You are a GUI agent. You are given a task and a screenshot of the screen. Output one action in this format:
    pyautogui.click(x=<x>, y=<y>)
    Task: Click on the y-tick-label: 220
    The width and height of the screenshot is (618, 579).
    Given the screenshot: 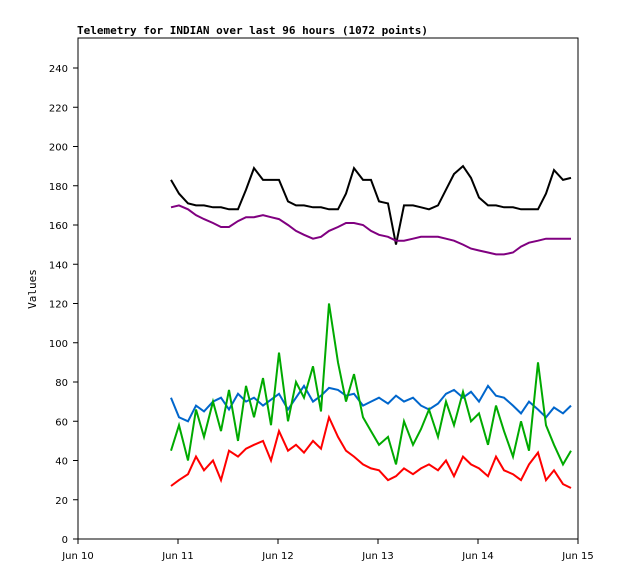 What is the action you would take?
    pyautogui.click(x=58, y=108)
    